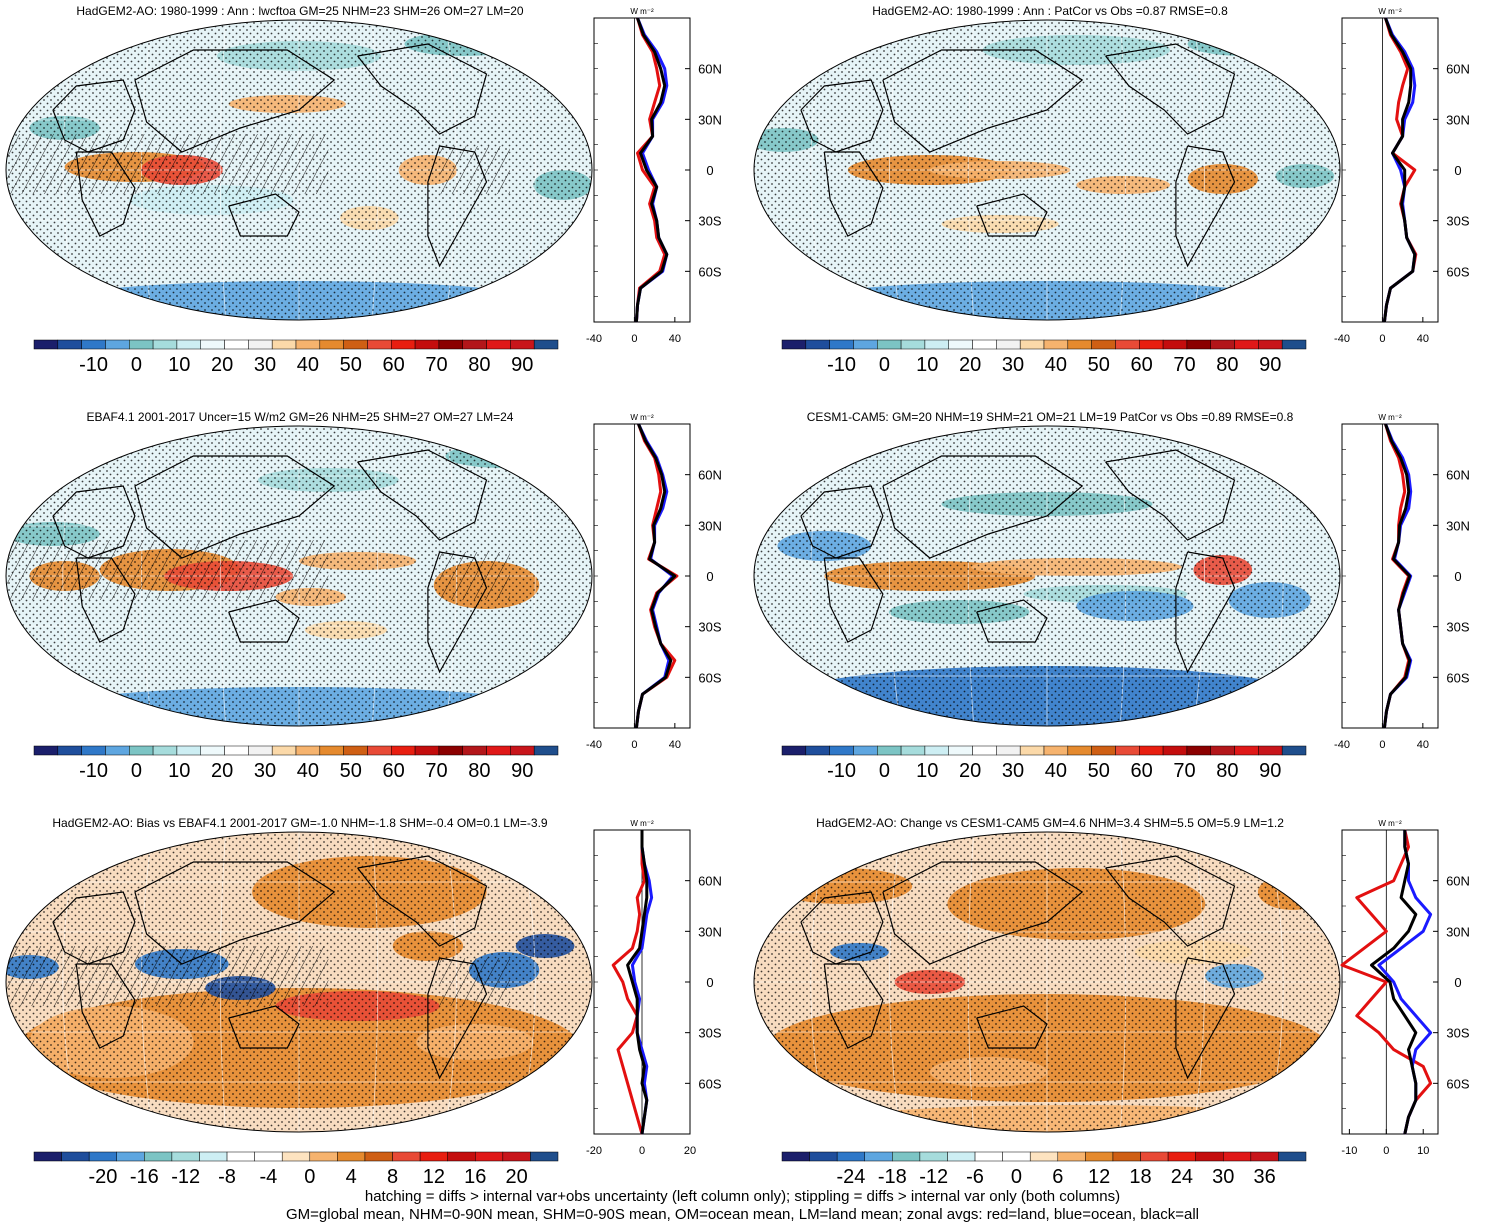  I want to click on x-tick-label: 10, so click(1423, 1151).